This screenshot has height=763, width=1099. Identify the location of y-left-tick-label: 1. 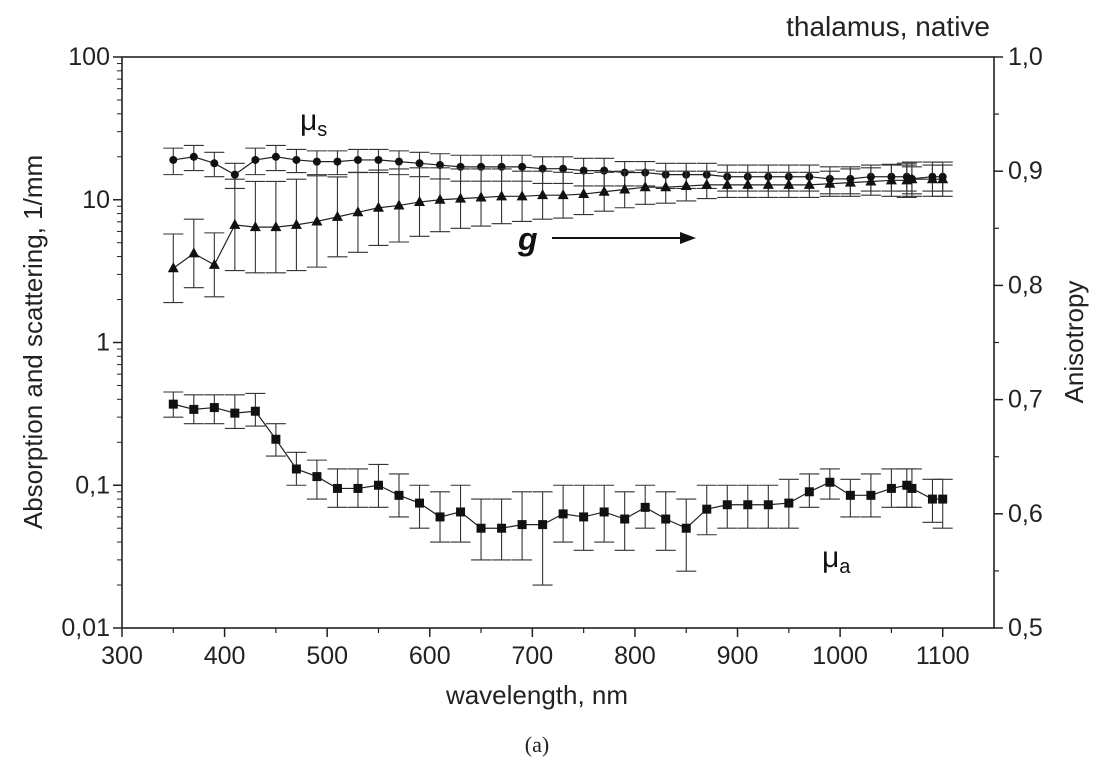
(103, 343).